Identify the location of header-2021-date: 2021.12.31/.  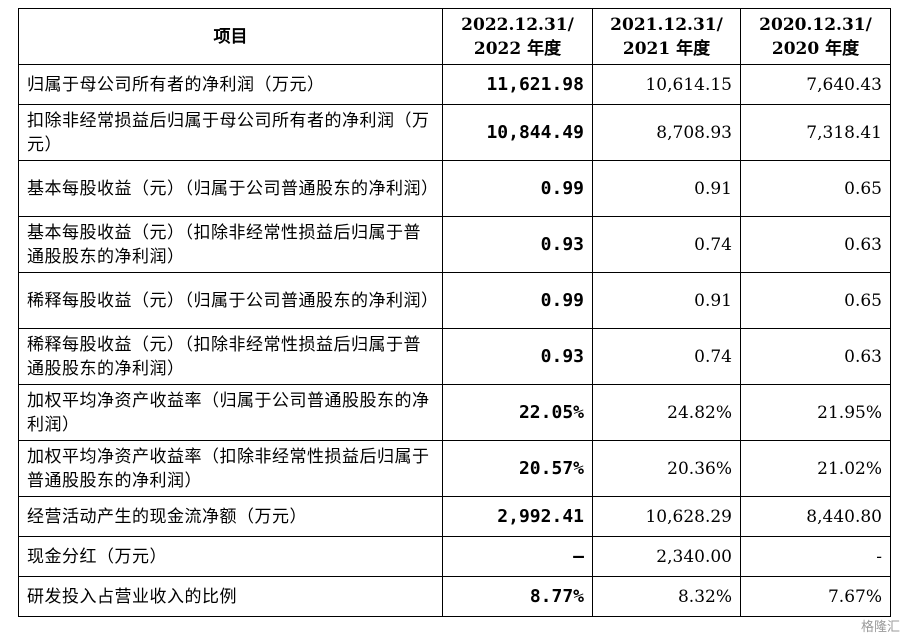
(666, 24).